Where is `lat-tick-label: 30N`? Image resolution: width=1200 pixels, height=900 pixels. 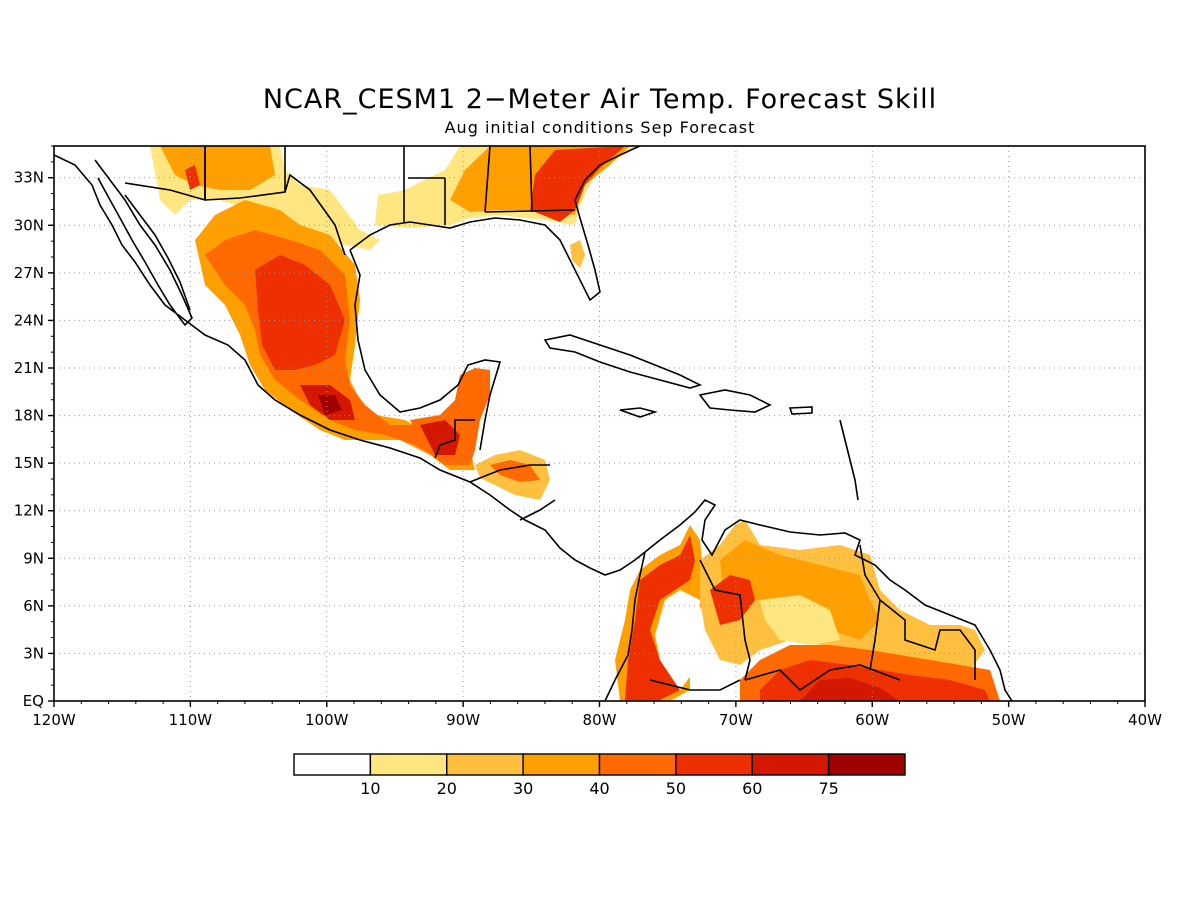 lat-tick-label: 30N is located at coordinates (29, 225).